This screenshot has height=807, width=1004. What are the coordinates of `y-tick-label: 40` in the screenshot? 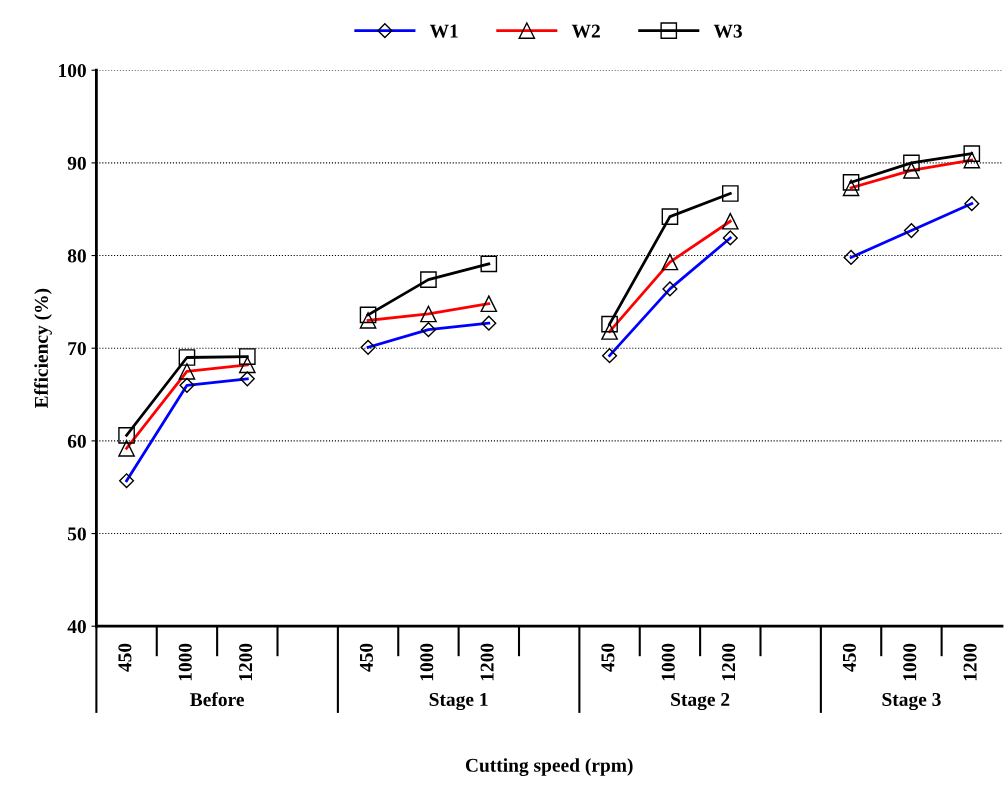 It's located at (76, 627).